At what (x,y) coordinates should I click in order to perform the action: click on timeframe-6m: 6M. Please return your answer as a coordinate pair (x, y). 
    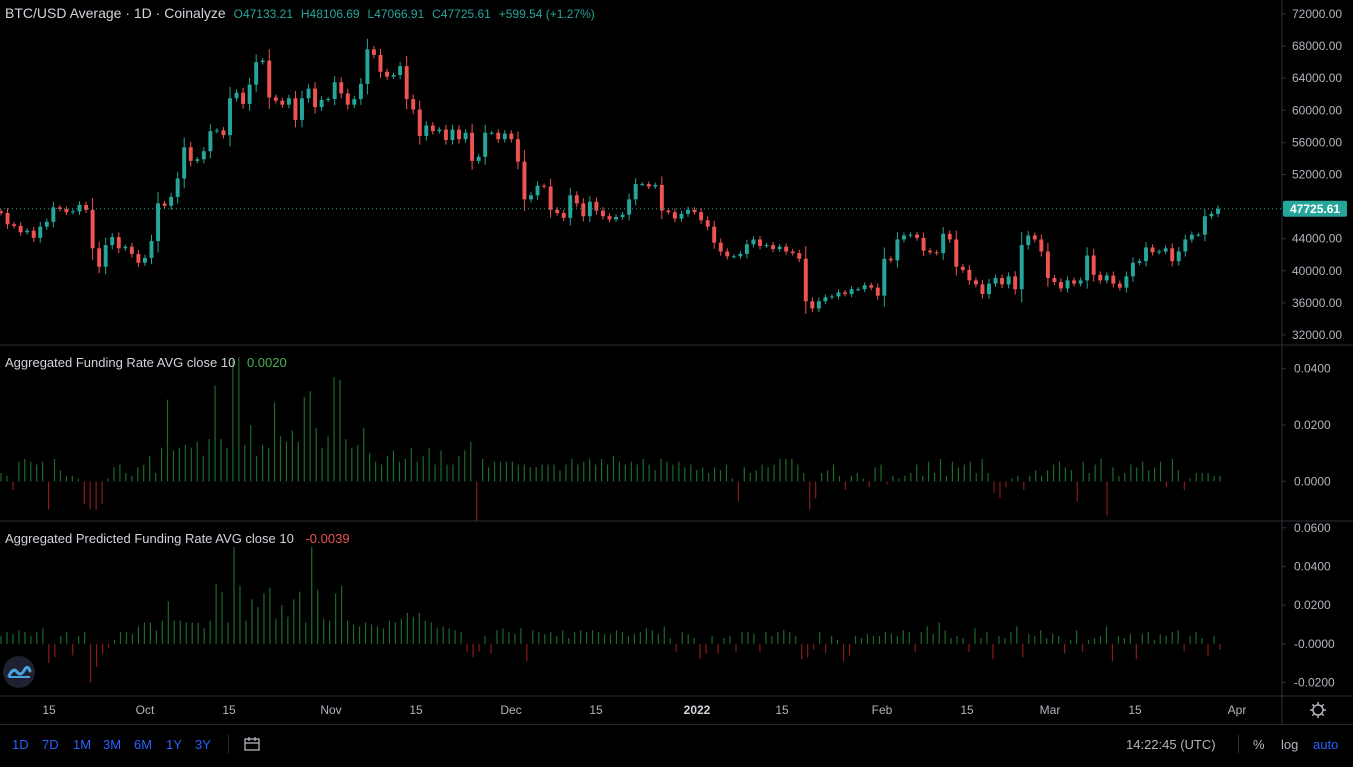
    Looking at the image, I should click on (143, 744).